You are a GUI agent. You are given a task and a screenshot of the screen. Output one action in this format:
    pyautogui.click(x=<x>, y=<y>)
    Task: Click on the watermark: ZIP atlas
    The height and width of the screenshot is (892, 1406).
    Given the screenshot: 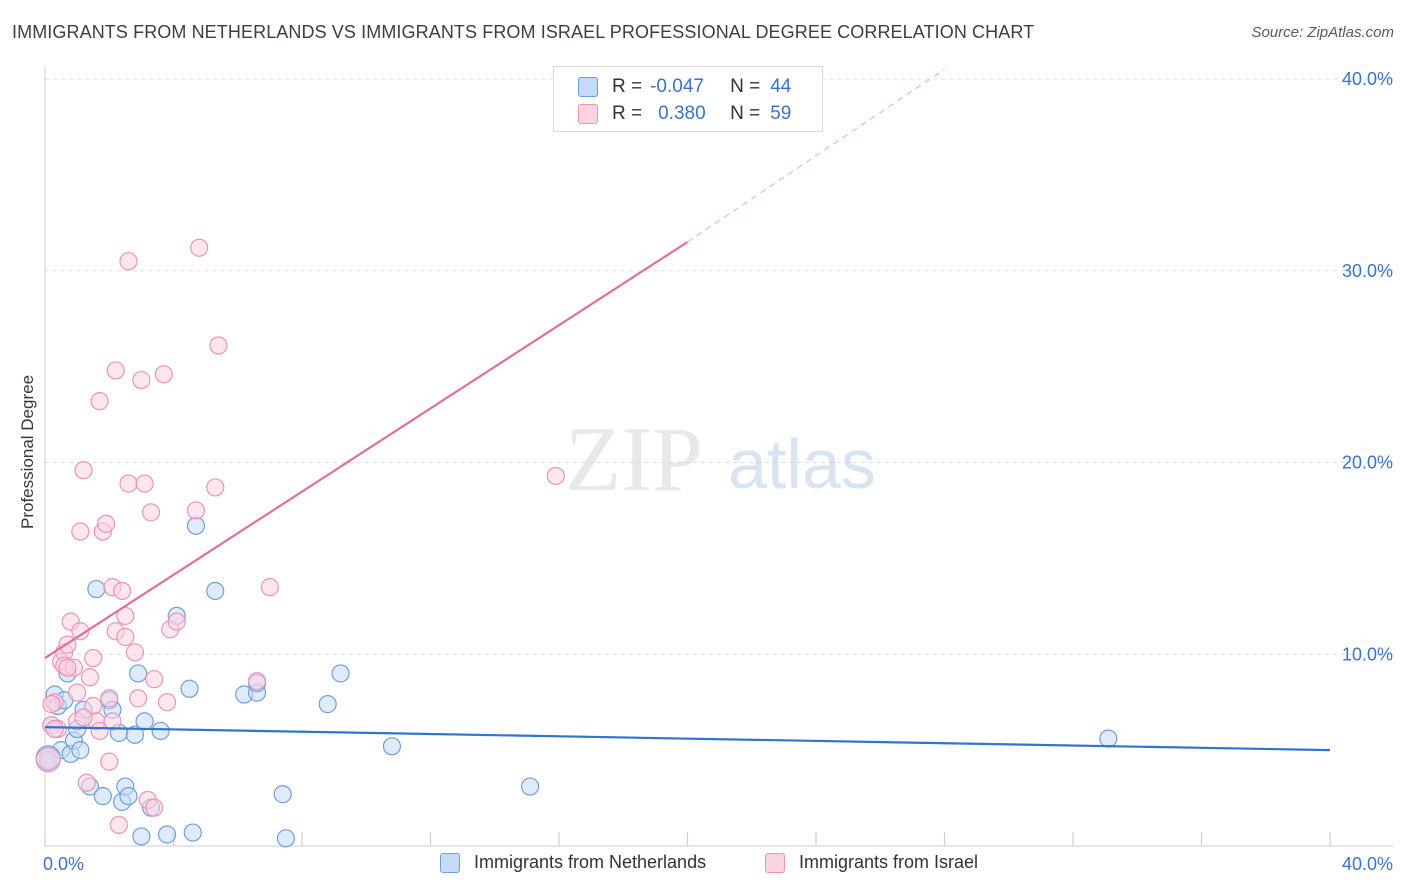 What is the action you would take?
    pyautogui.click(x=720, y=459)
    